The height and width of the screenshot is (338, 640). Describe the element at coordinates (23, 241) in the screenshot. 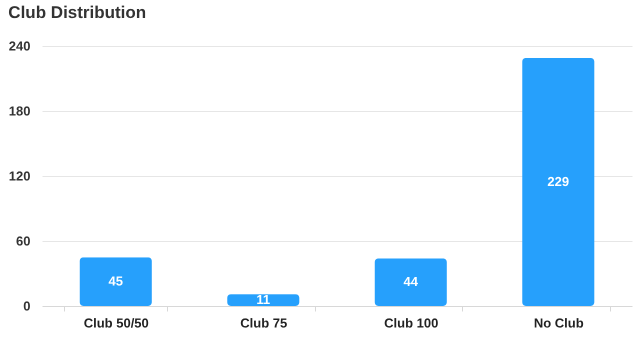

I see `y-tick-label: 60` at that location.